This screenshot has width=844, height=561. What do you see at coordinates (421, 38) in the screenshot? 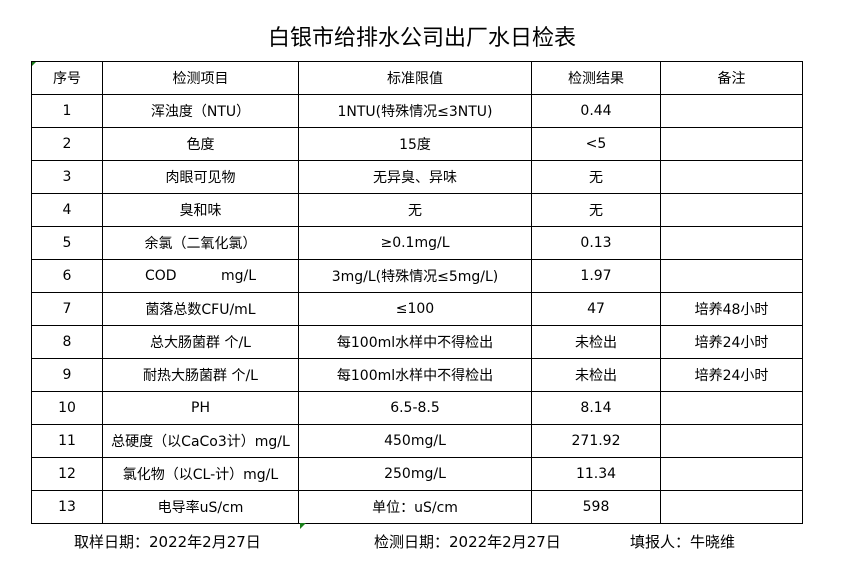
I see `page-title: 白银市给排水公司出厂水日检表` at bounding box center [421, 38].